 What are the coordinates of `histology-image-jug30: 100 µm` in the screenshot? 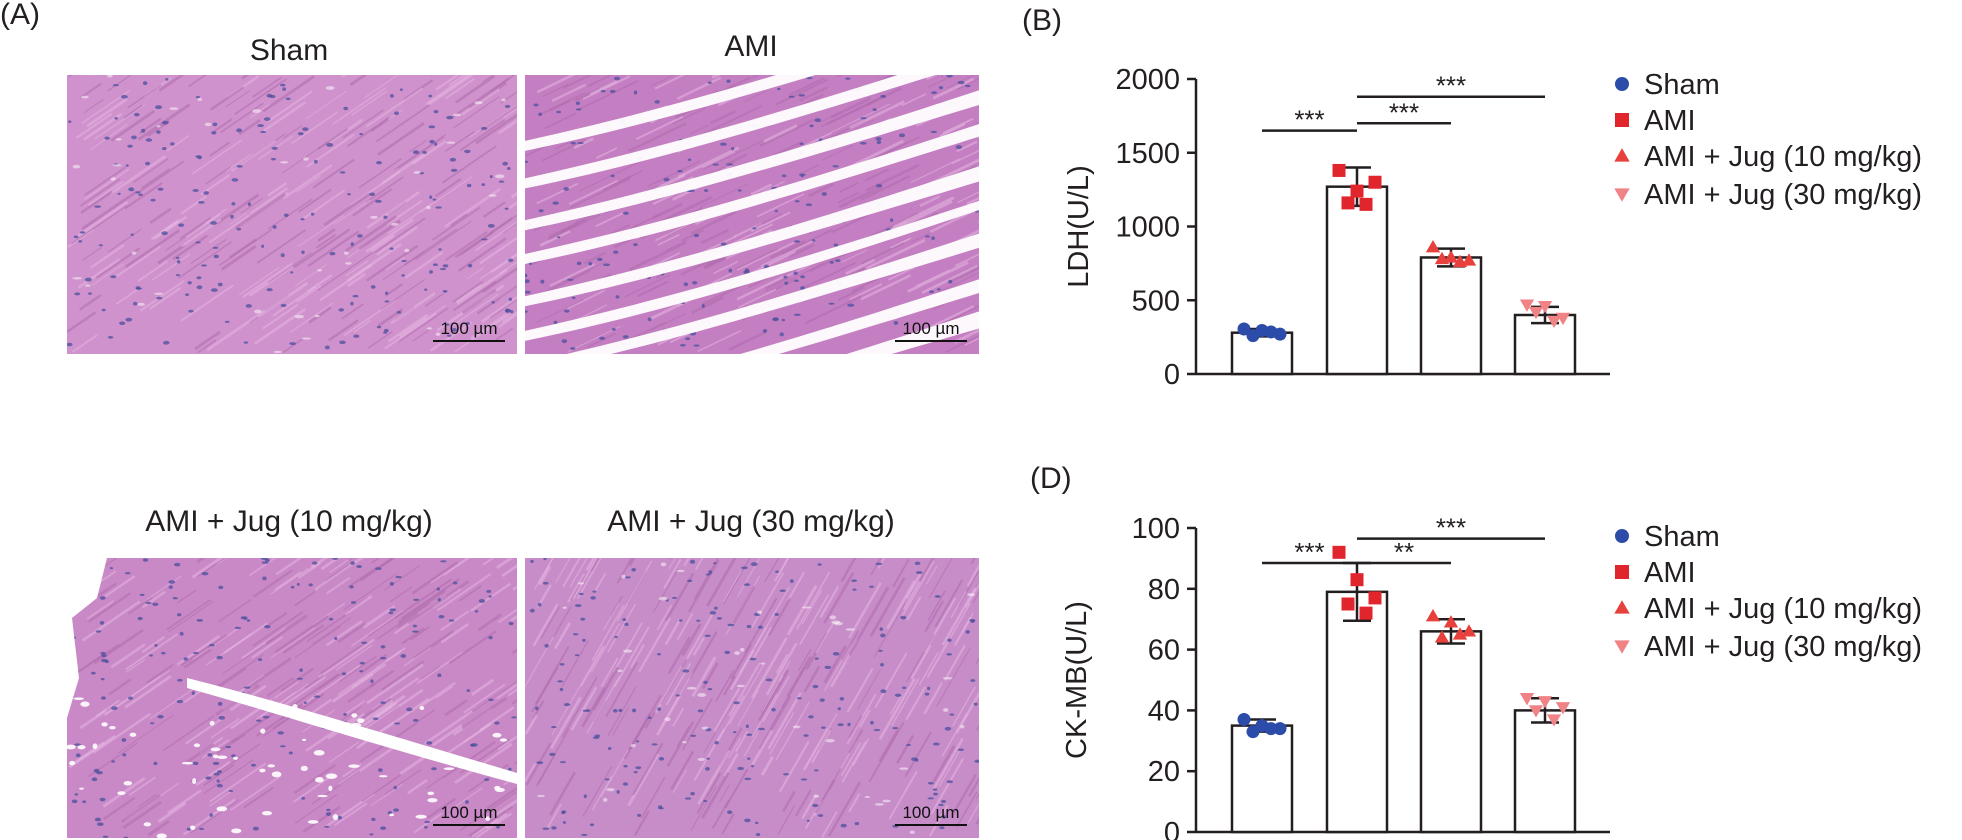 It's located at (752, 698).